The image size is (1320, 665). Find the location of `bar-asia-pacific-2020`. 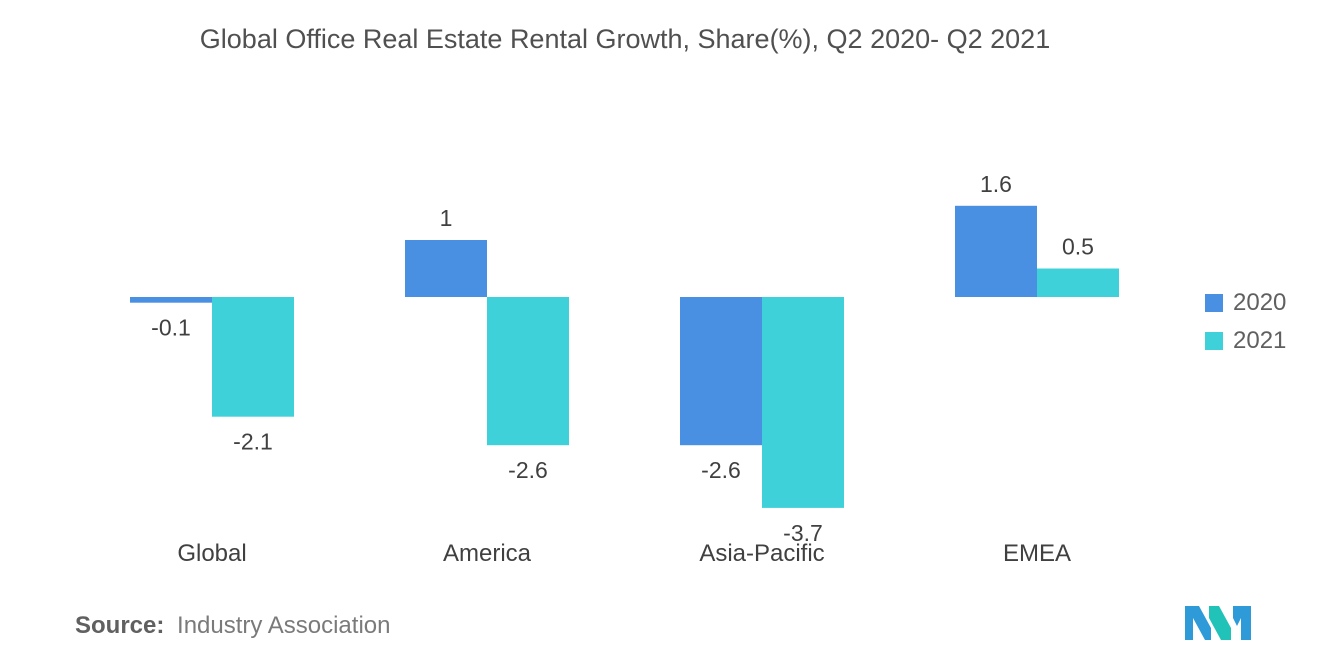

bar-asia-pacific-2020 is located at coordinates (721, 371).